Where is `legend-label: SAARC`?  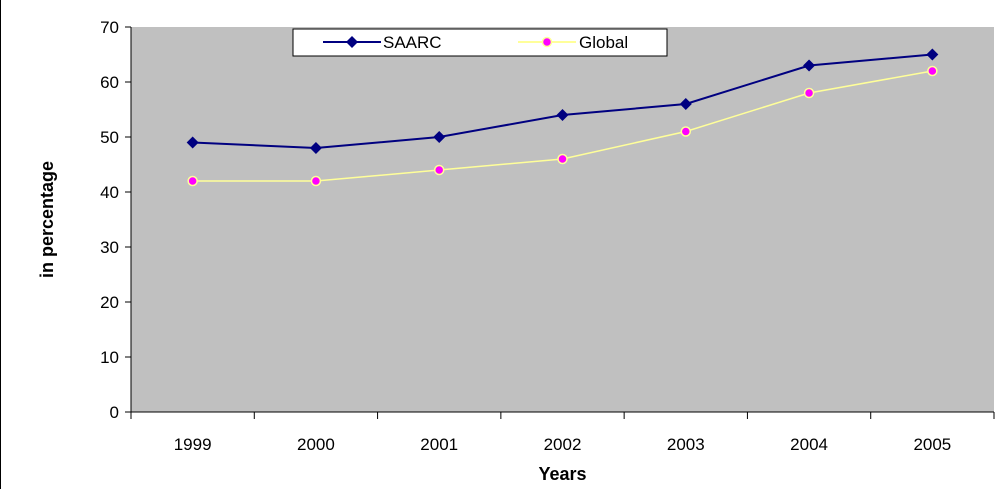 legend-label: SAARC is located at coordinates (412, 42).